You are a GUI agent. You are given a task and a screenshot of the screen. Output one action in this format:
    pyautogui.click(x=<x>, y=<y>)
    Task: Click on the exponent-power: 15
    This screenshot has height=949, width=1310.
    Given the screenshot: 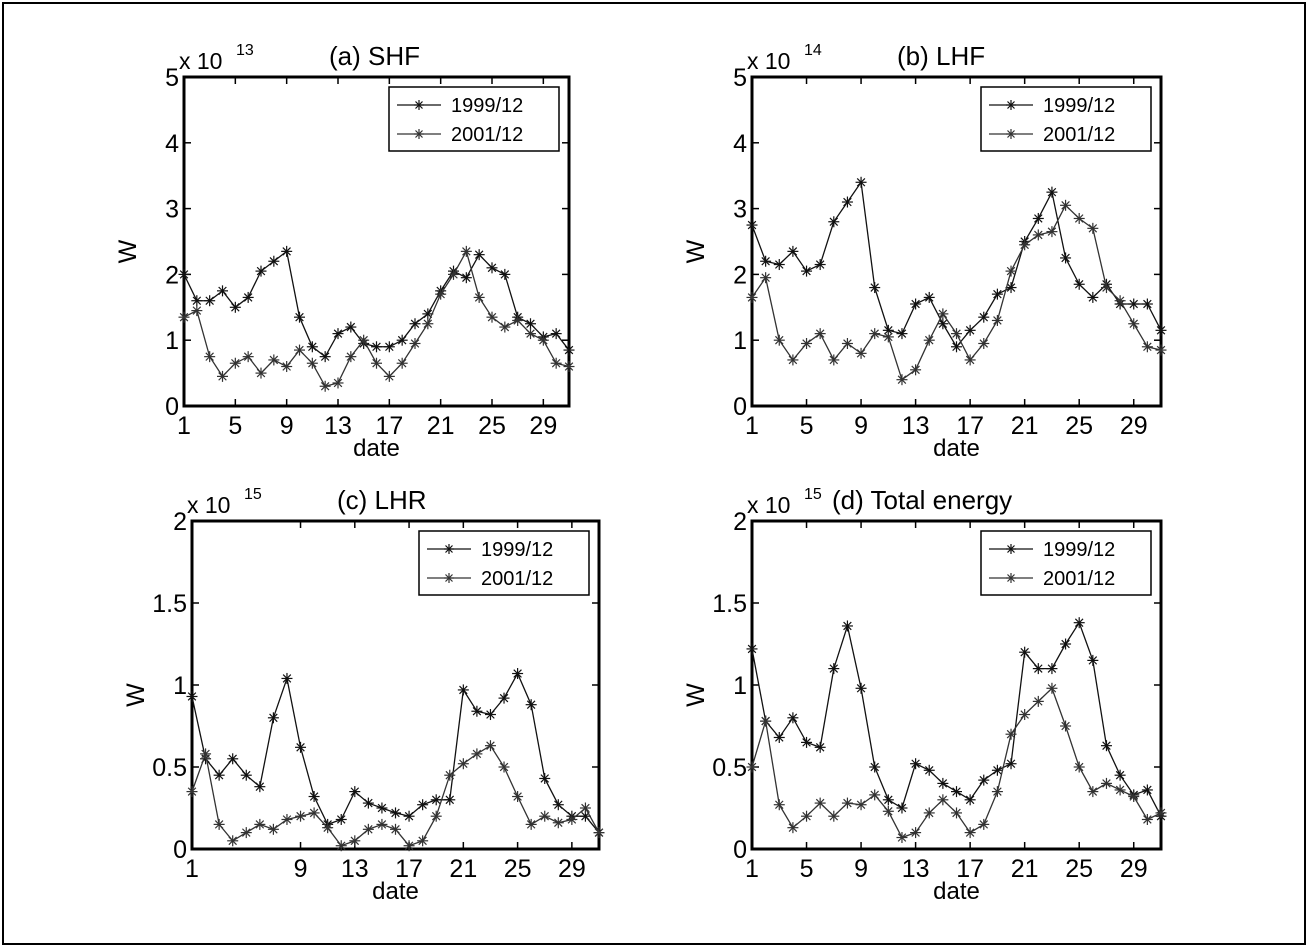 What is the action you would take?
    pyautogui.click(x=253, y=494)
    